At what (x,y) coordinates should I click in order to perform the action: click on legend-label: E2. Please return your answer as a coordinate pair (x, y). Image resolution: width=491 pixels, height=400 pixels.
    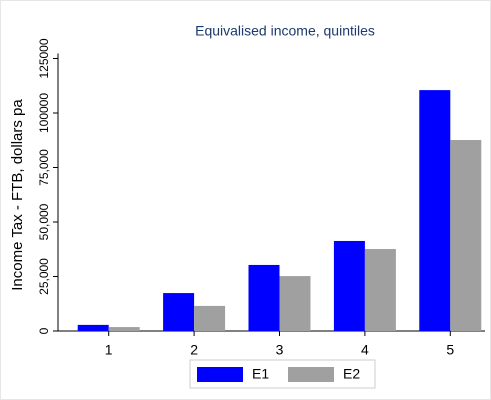
    Looking at the image, I should click on (351, 374).